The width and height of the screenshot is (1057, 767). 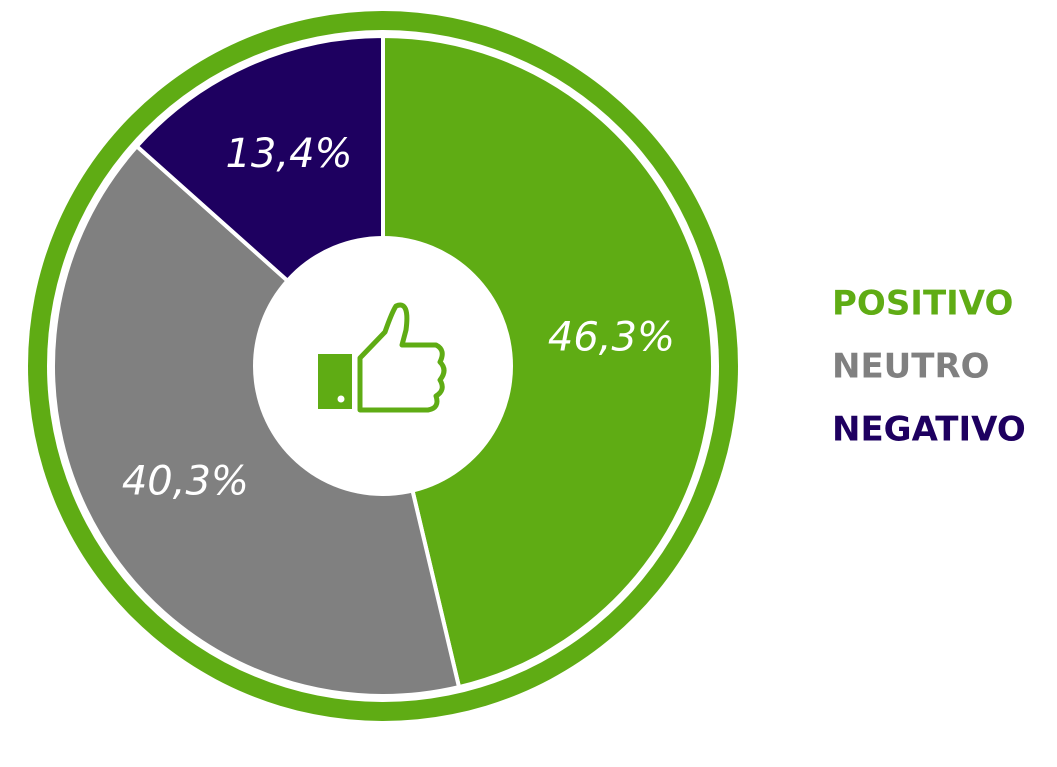 I want to click on value-label: 40,3%, so click(x=185, y=482).